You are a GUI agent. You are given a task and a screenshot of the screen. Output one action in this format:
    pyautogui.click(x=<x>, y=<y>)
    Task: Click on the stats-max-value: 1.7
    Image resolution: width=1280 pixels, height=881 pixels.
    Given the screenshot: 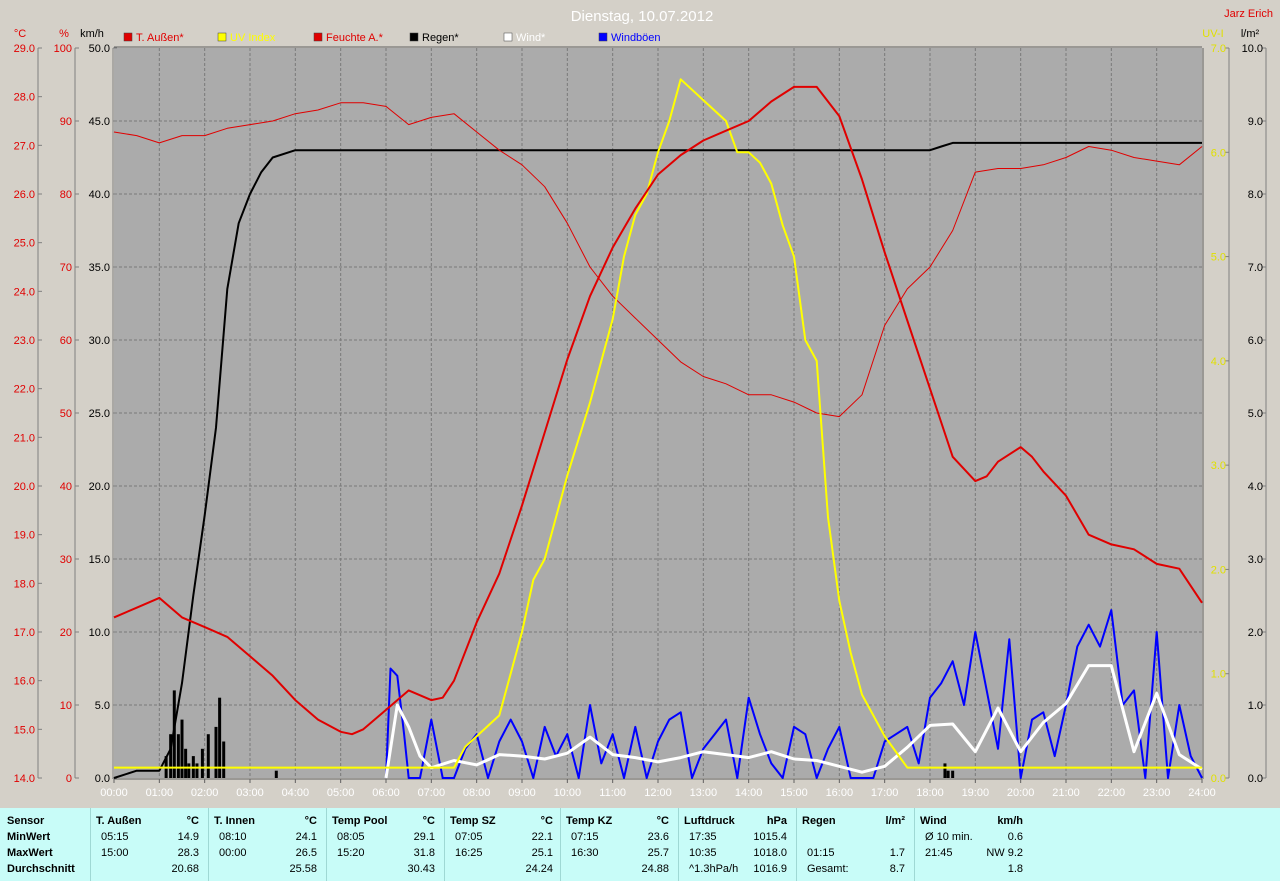 What is the action you would take?
    pyautogui.click(x=897, y=853)
    